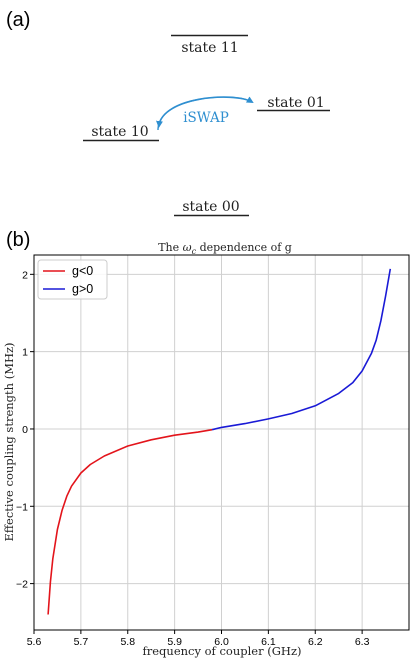 The image size is (415, 663). Describe the element at coordinates (25, 430) in the screenshot. I see `y-tick-label: 0` at that location.